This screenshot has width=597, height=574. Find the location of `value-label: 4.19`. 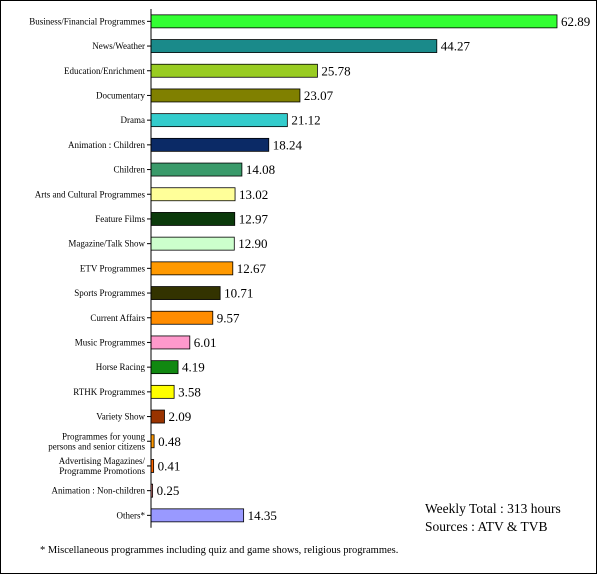

value-label: 4.19 is located at coordinates (193, 367).